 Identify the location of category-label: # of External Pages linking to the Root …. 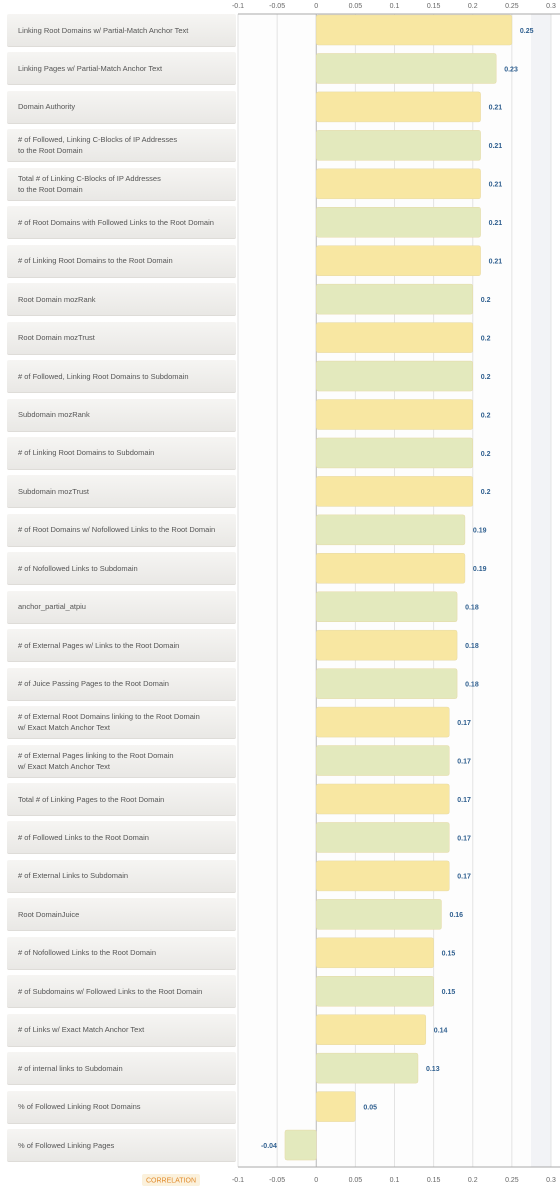
(121, 761).